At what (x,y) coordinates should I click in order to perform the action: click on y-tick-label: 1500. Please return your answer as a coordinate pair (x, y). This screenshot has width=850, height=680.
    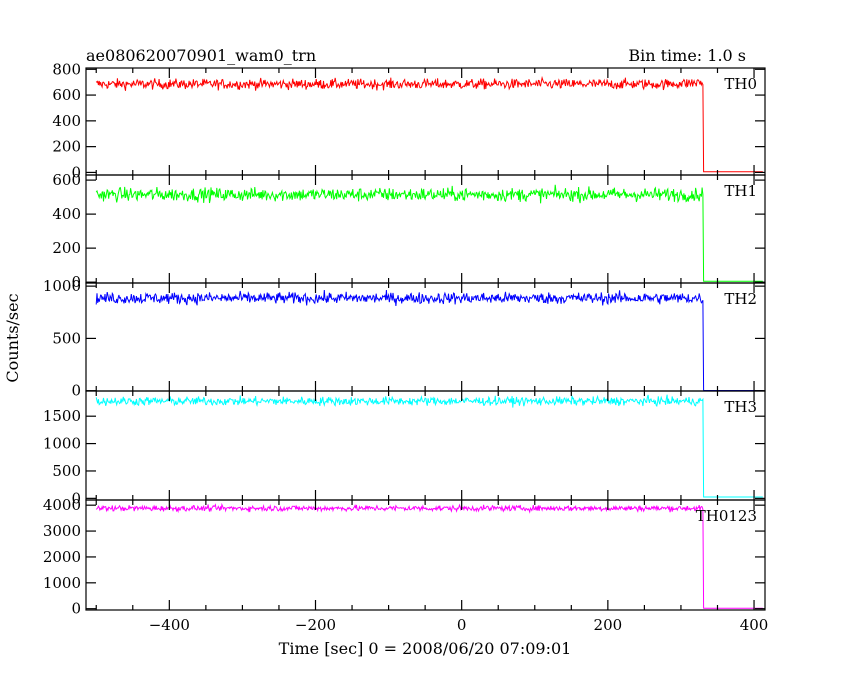
    Looking at the image, I should click on (62, 416).